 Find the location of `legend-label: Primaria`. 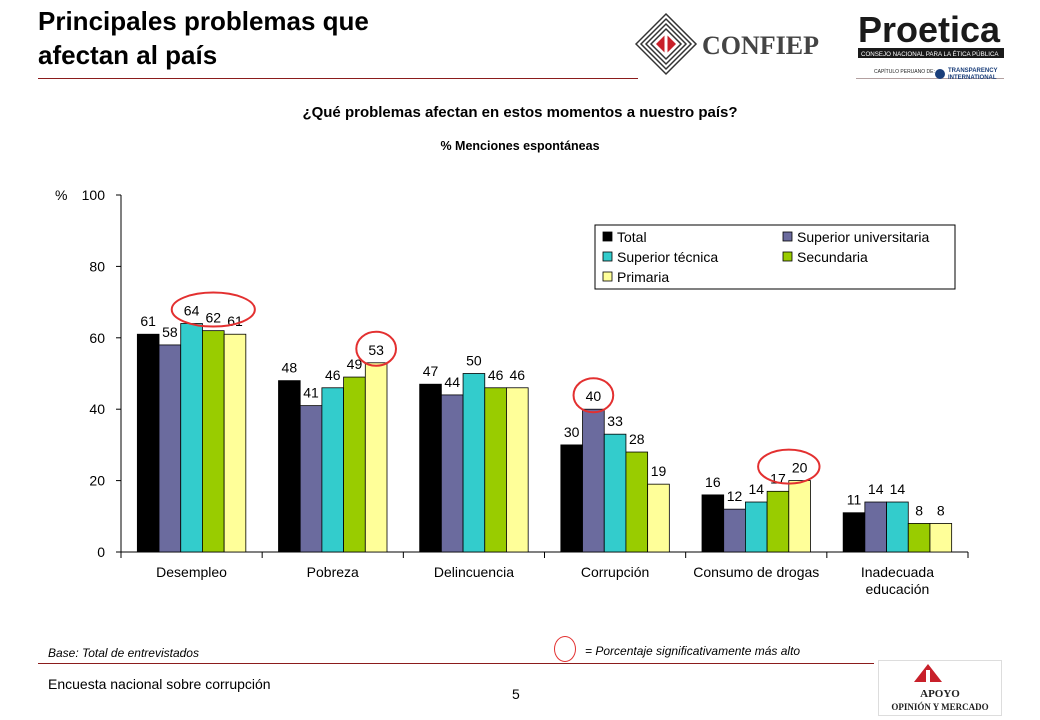

legend-label: Primaria is located at coordinates (643, 277).